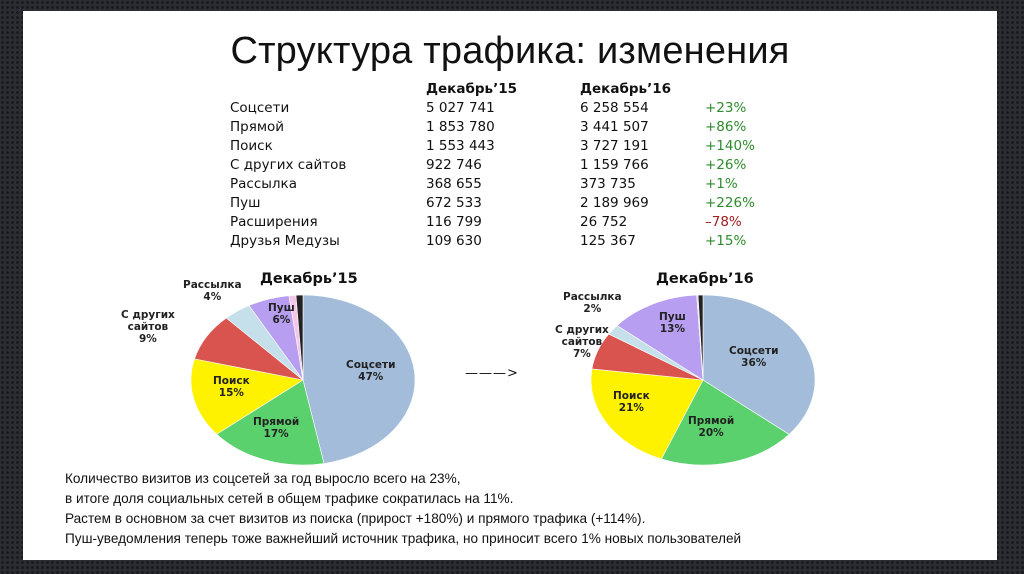  Describe the element at coordinates (726, 241) in the screenshot. I see `row-change: +15%` at that location.